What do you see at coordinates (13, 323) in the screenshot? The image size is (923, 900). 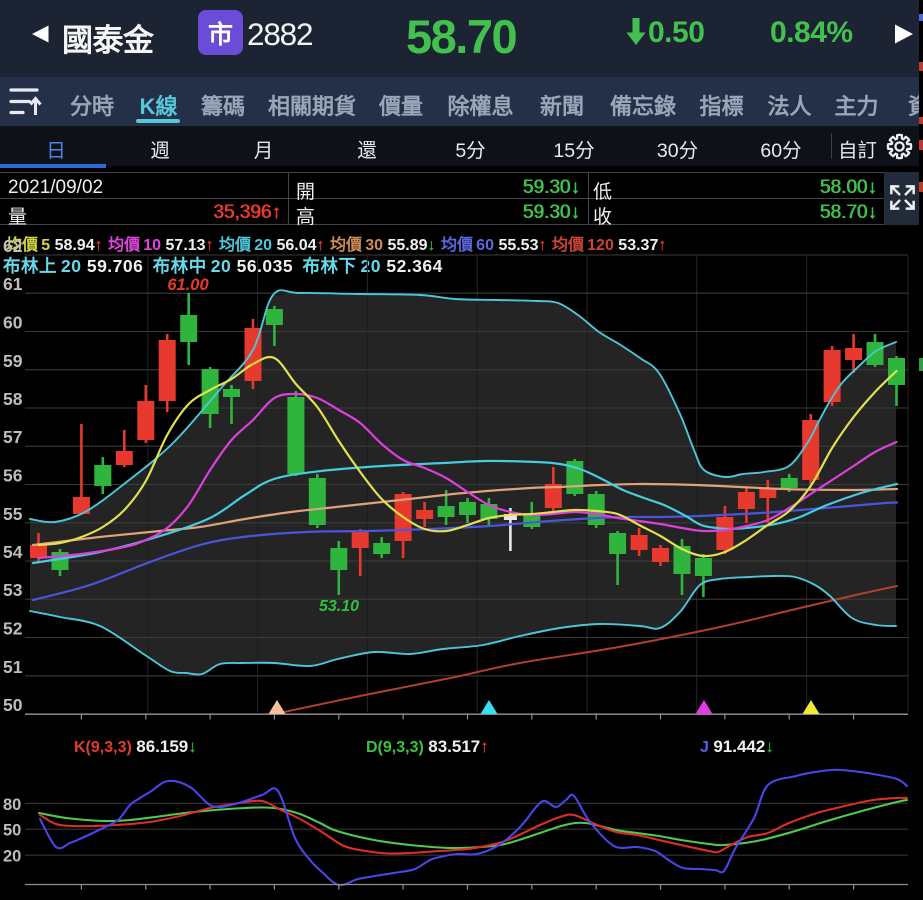 I see `svg-text: 60` at bounding box center [13, 323].